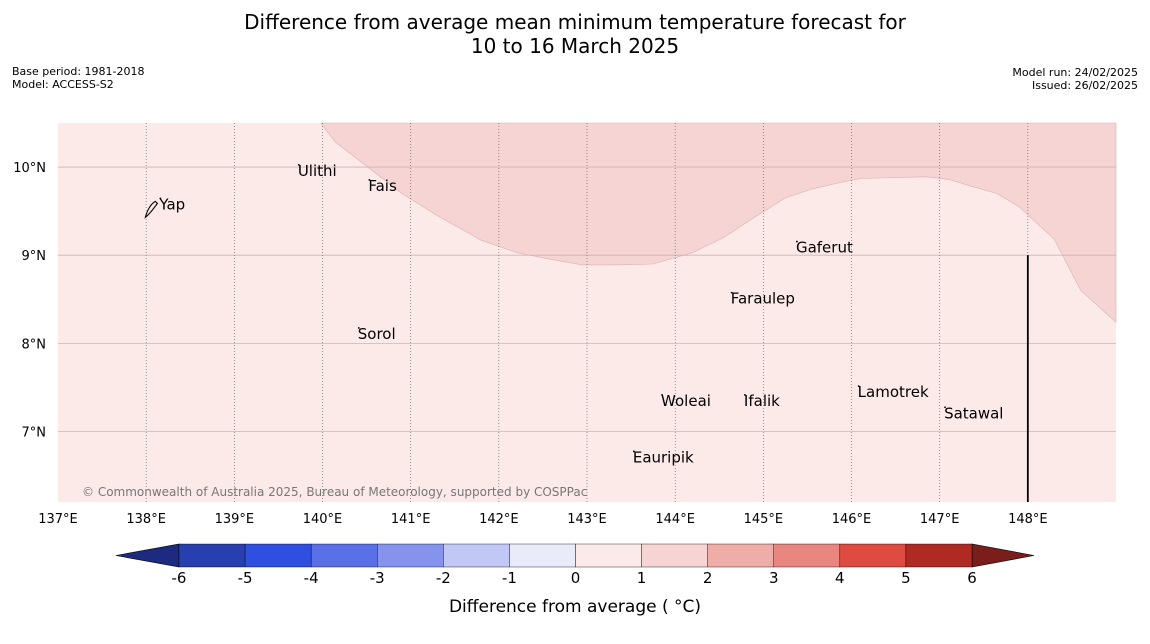 This screenshot has height=644, width=1150. Describe the element at coordinates (824, 248) in the screenshot. I see `place-label: Gaferut` at that location.